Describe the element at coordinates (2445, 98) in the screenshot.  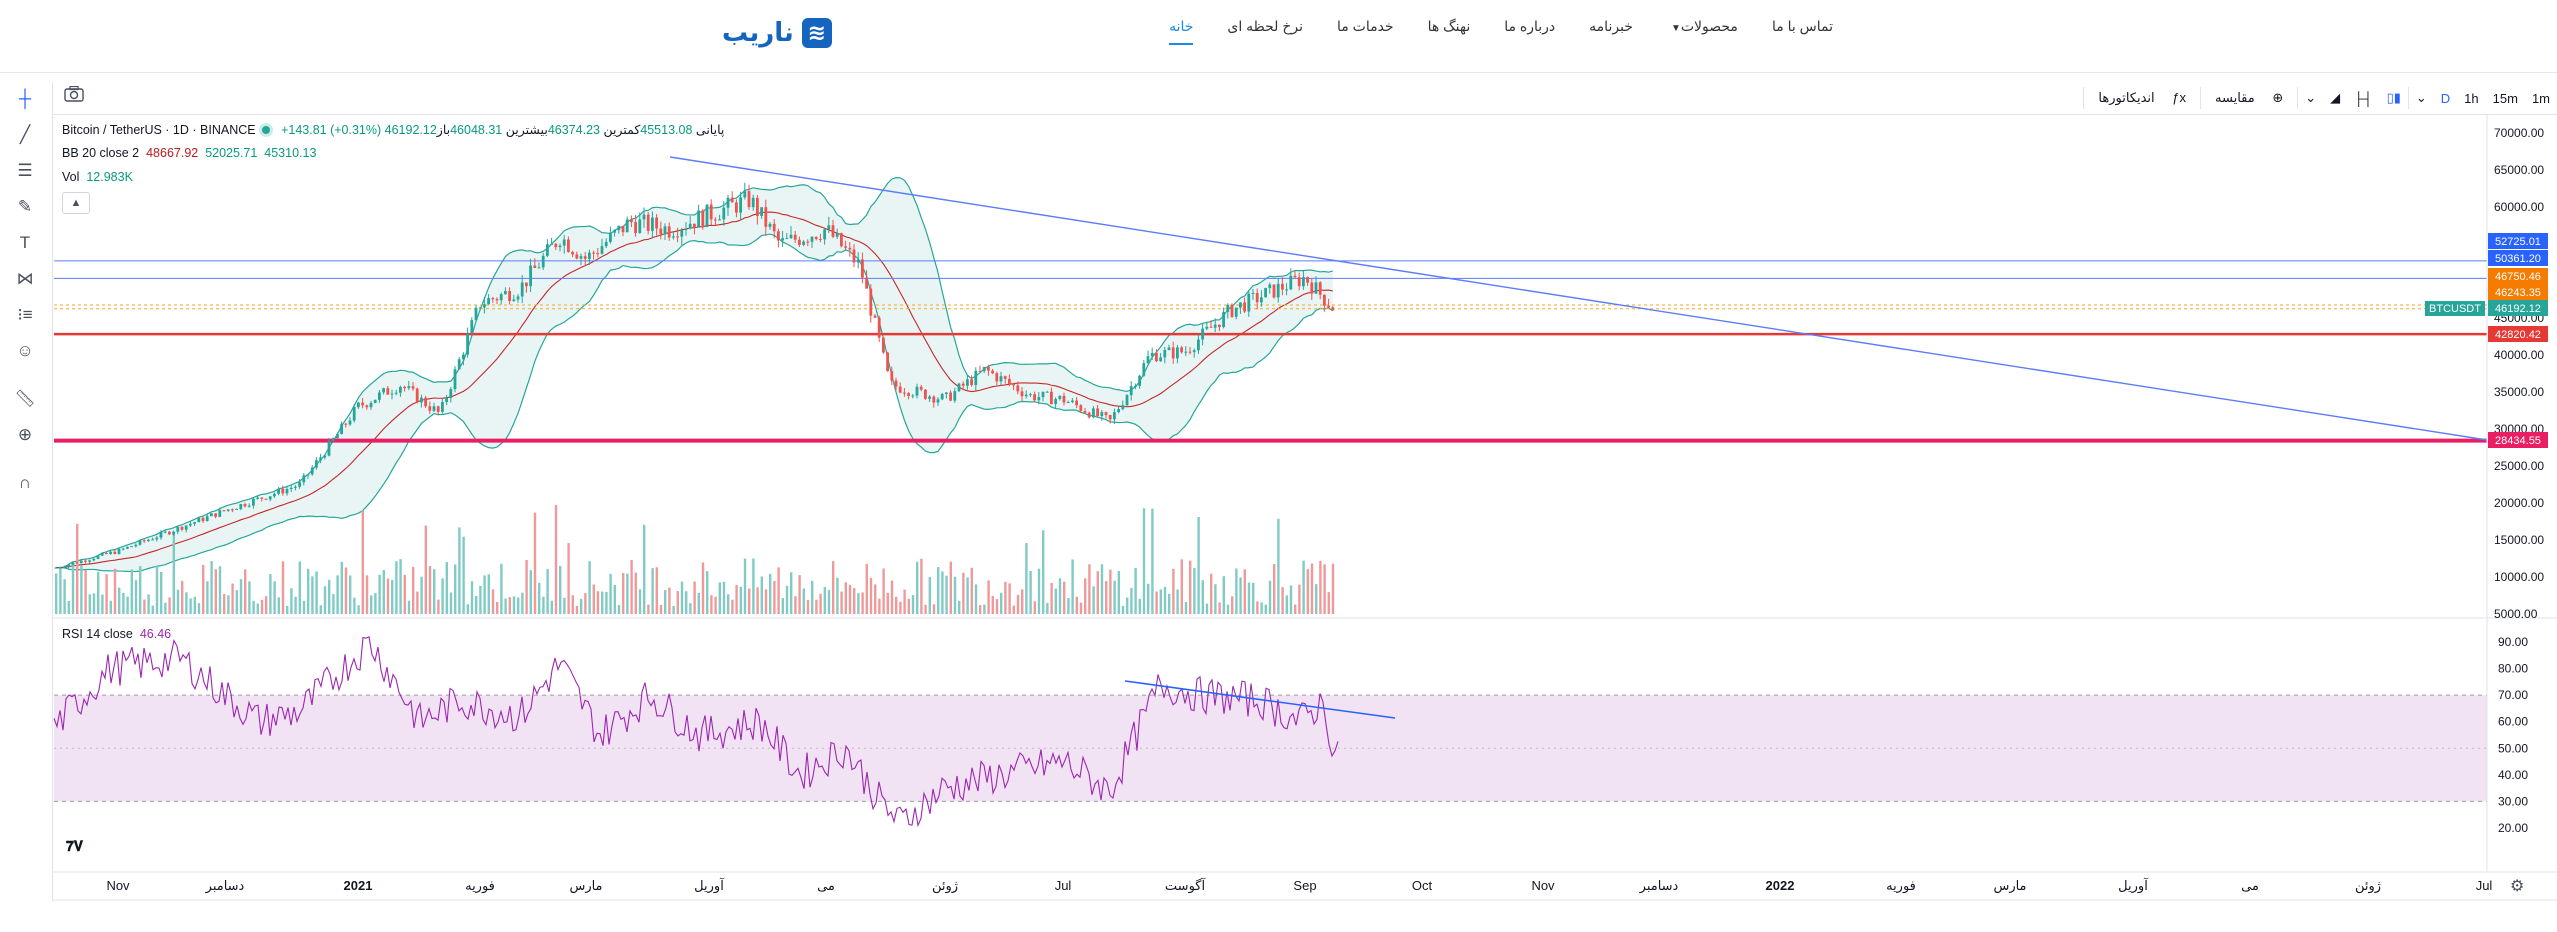
I see `interval-d: D` at that location.